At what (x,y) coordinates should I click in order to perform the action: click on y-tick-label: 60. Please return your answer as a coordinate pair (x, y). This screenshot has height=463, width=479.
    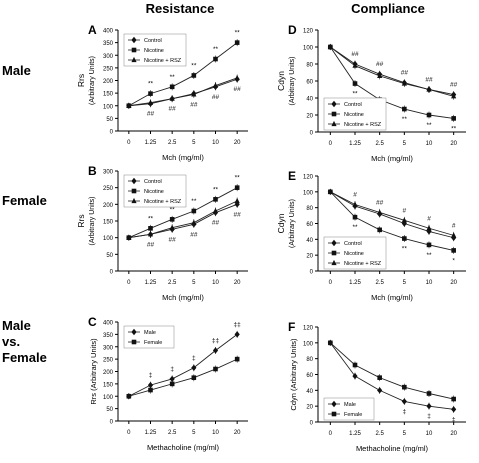
    Looking at the image, I should click on (309, 225).